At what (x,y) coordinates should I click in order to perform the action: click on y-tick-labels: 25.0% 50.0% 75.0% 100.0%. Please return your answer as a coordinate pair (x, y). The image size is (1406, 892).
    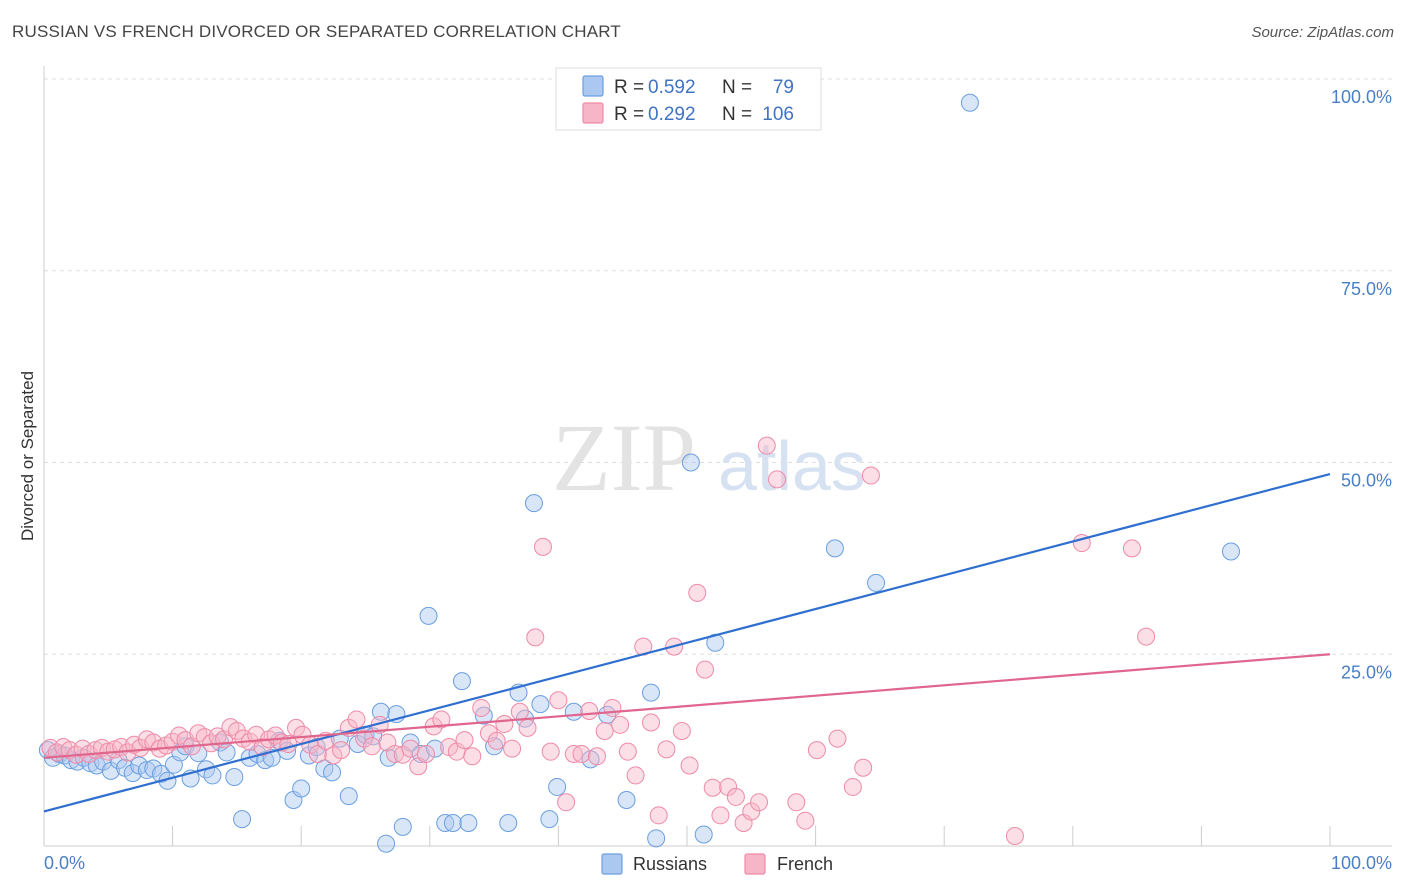
    Looking at the image, I should click on (1361, 384).